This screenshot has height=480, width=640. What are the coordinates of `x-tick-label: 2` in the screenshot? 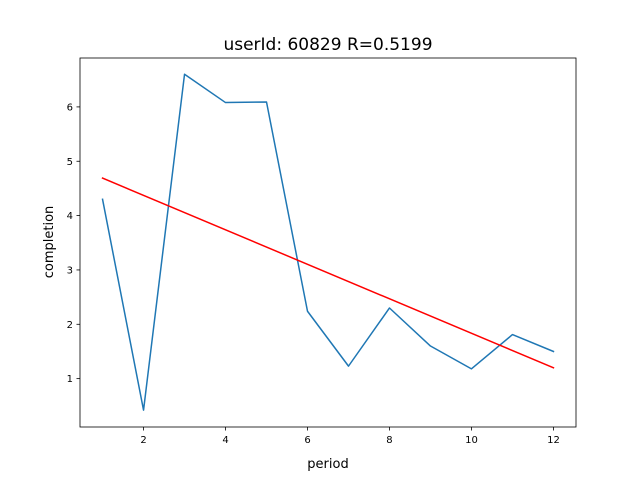 It's located at (143, 440).